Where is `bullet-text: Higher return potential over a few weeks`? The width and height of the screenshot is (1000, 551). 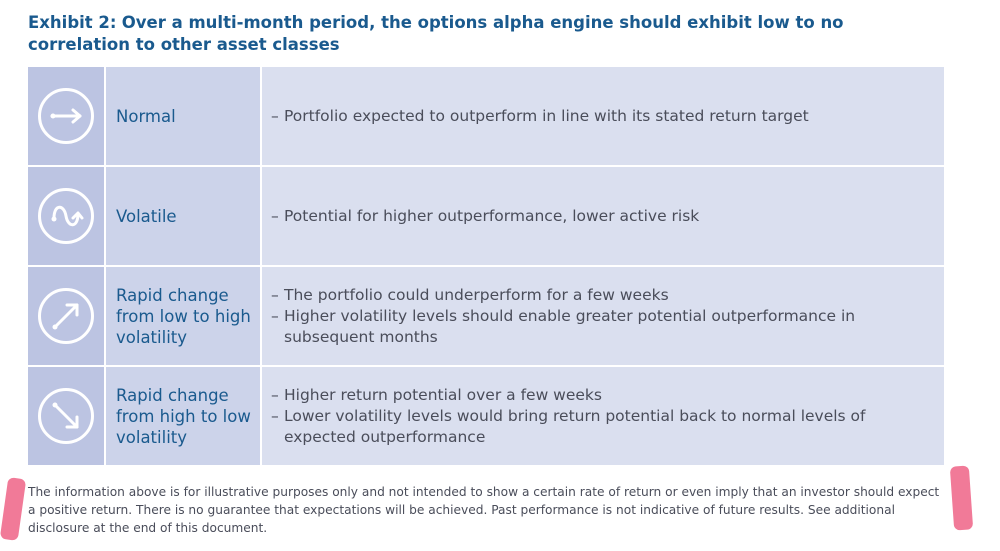 bullet-text: Higher return potential over a few weeks is located at coordinates (443, 394).